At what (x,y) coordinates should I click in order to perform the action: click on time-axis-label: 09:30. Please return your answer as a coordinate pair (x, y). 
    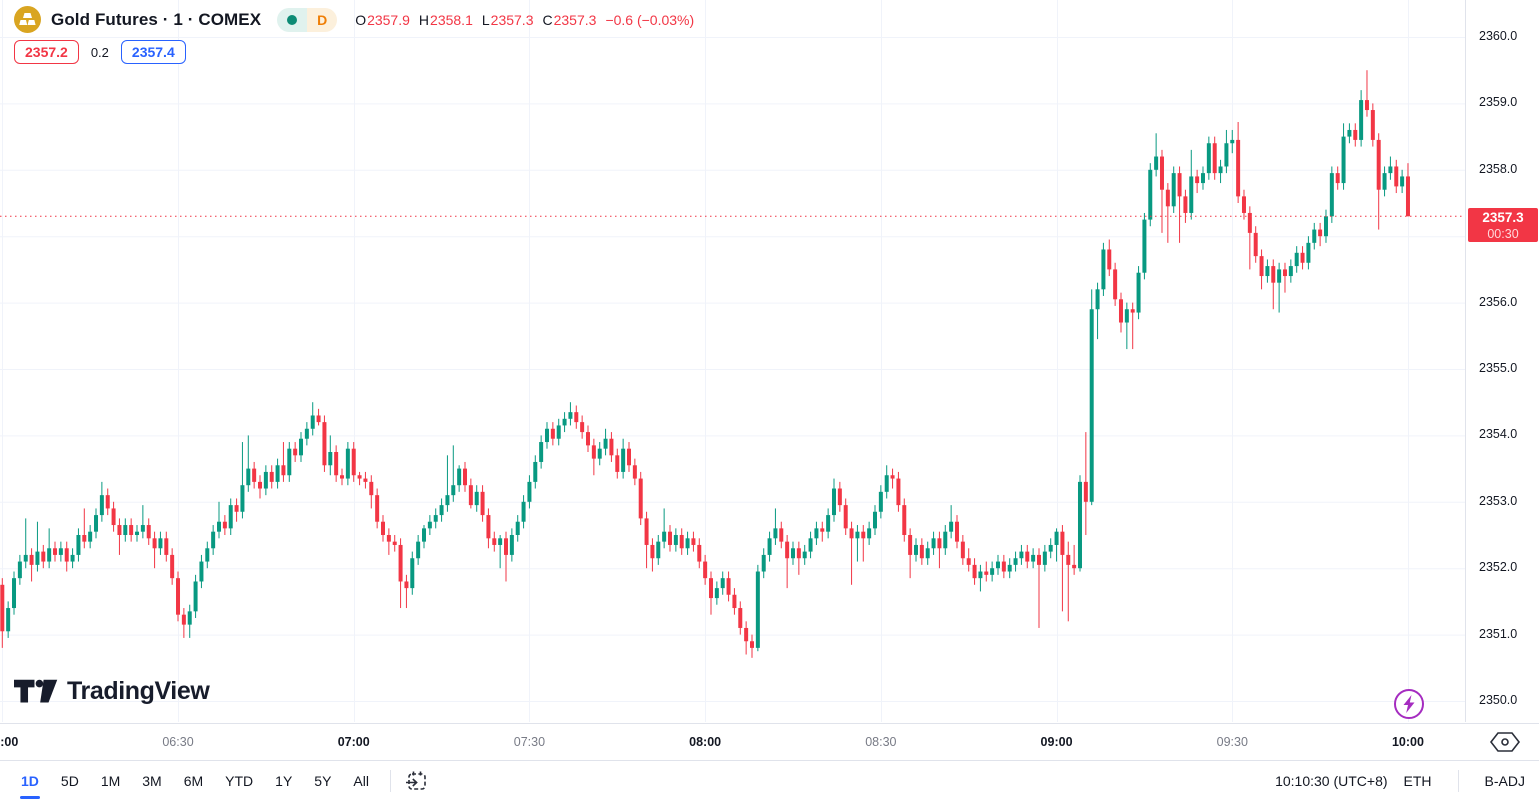
    Looking at the image, I should click on (1232, 742).